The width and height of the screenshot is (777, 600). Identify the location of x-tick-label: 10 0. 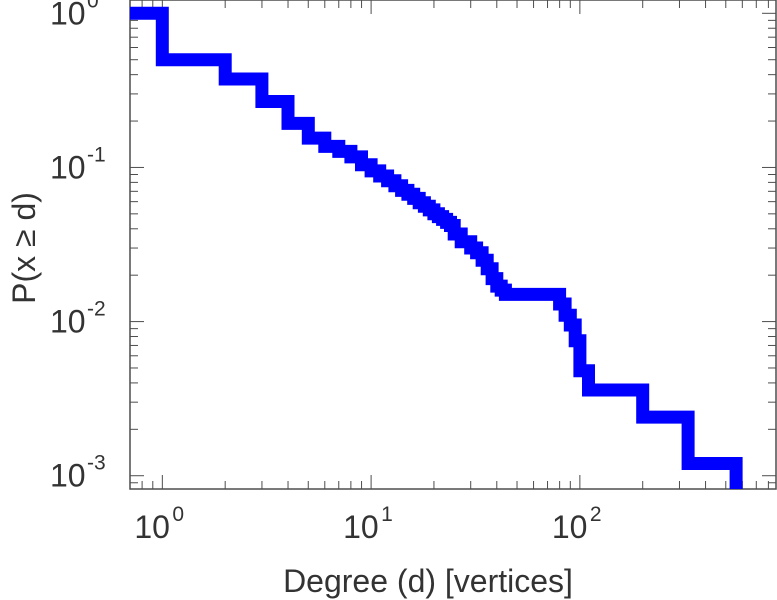
(159, 524).